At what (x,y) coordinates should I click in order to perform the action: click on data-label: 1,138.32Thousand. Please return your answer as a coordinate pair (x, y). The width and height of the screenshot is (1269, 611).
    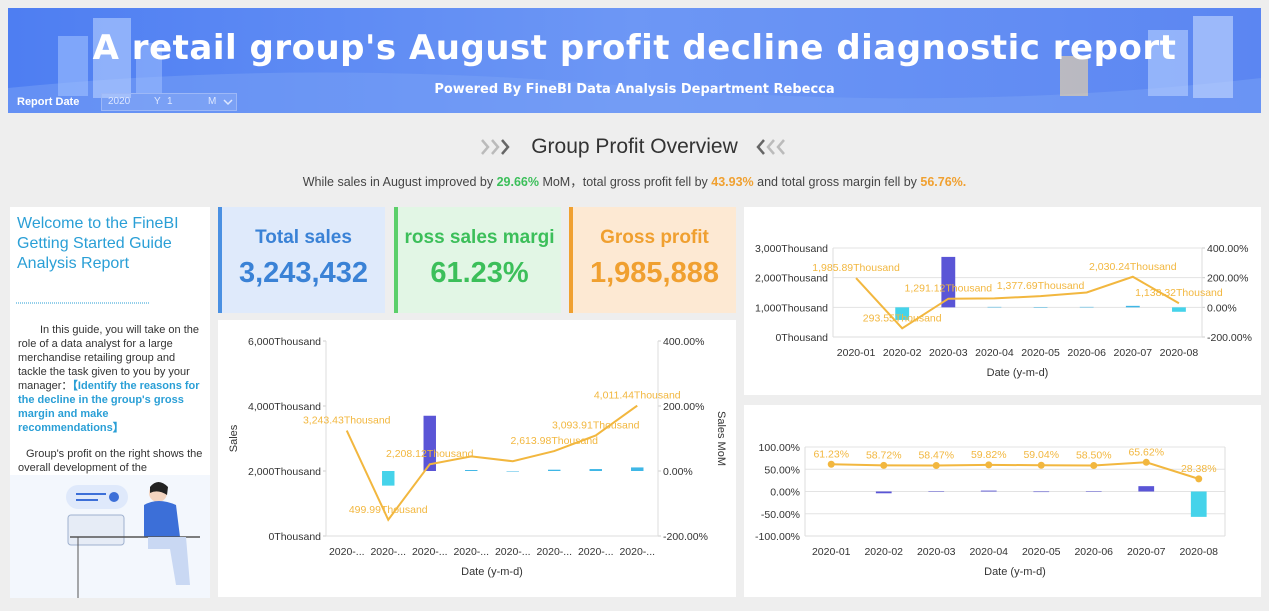
    Looking at the image, I should click on (1179, 293).